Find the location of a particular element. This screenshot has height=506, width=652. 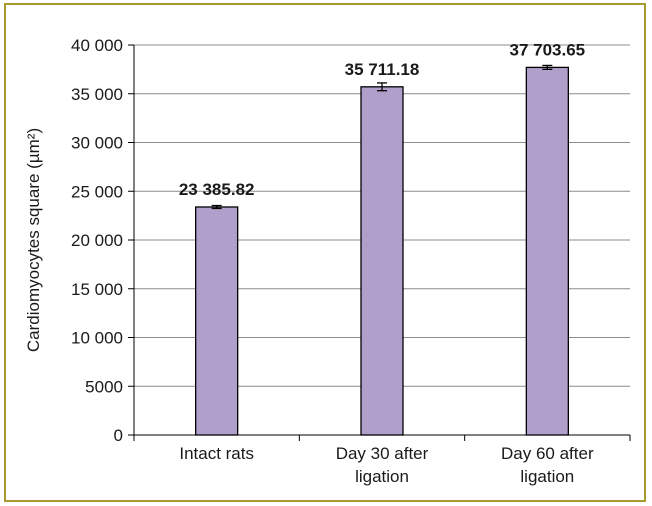

value-label: 35 711.18 is located at coordinates (382, 69).